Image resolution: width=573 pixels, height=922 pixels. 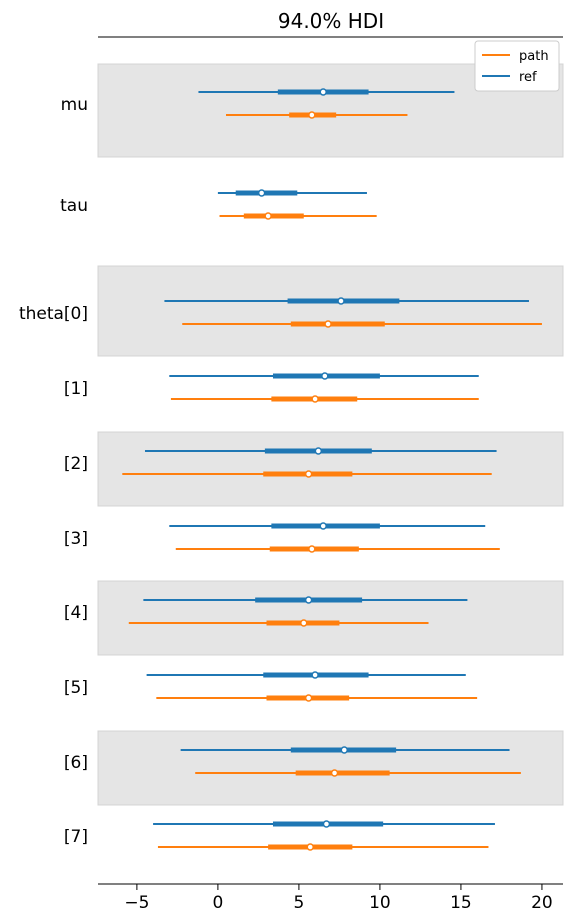 What do you see at coordinates (331, 21) in the screenshot?
I see `chart-title: 94.0% HDI` at bounding box center [331, 21].